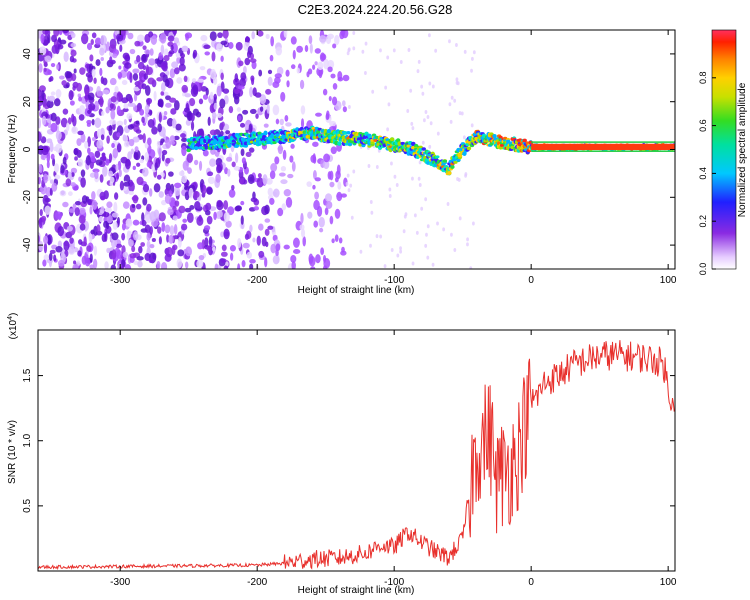 This screenshot has height=600, width=750. I want to click on spectral-ridge-edge, so click(603, 151).